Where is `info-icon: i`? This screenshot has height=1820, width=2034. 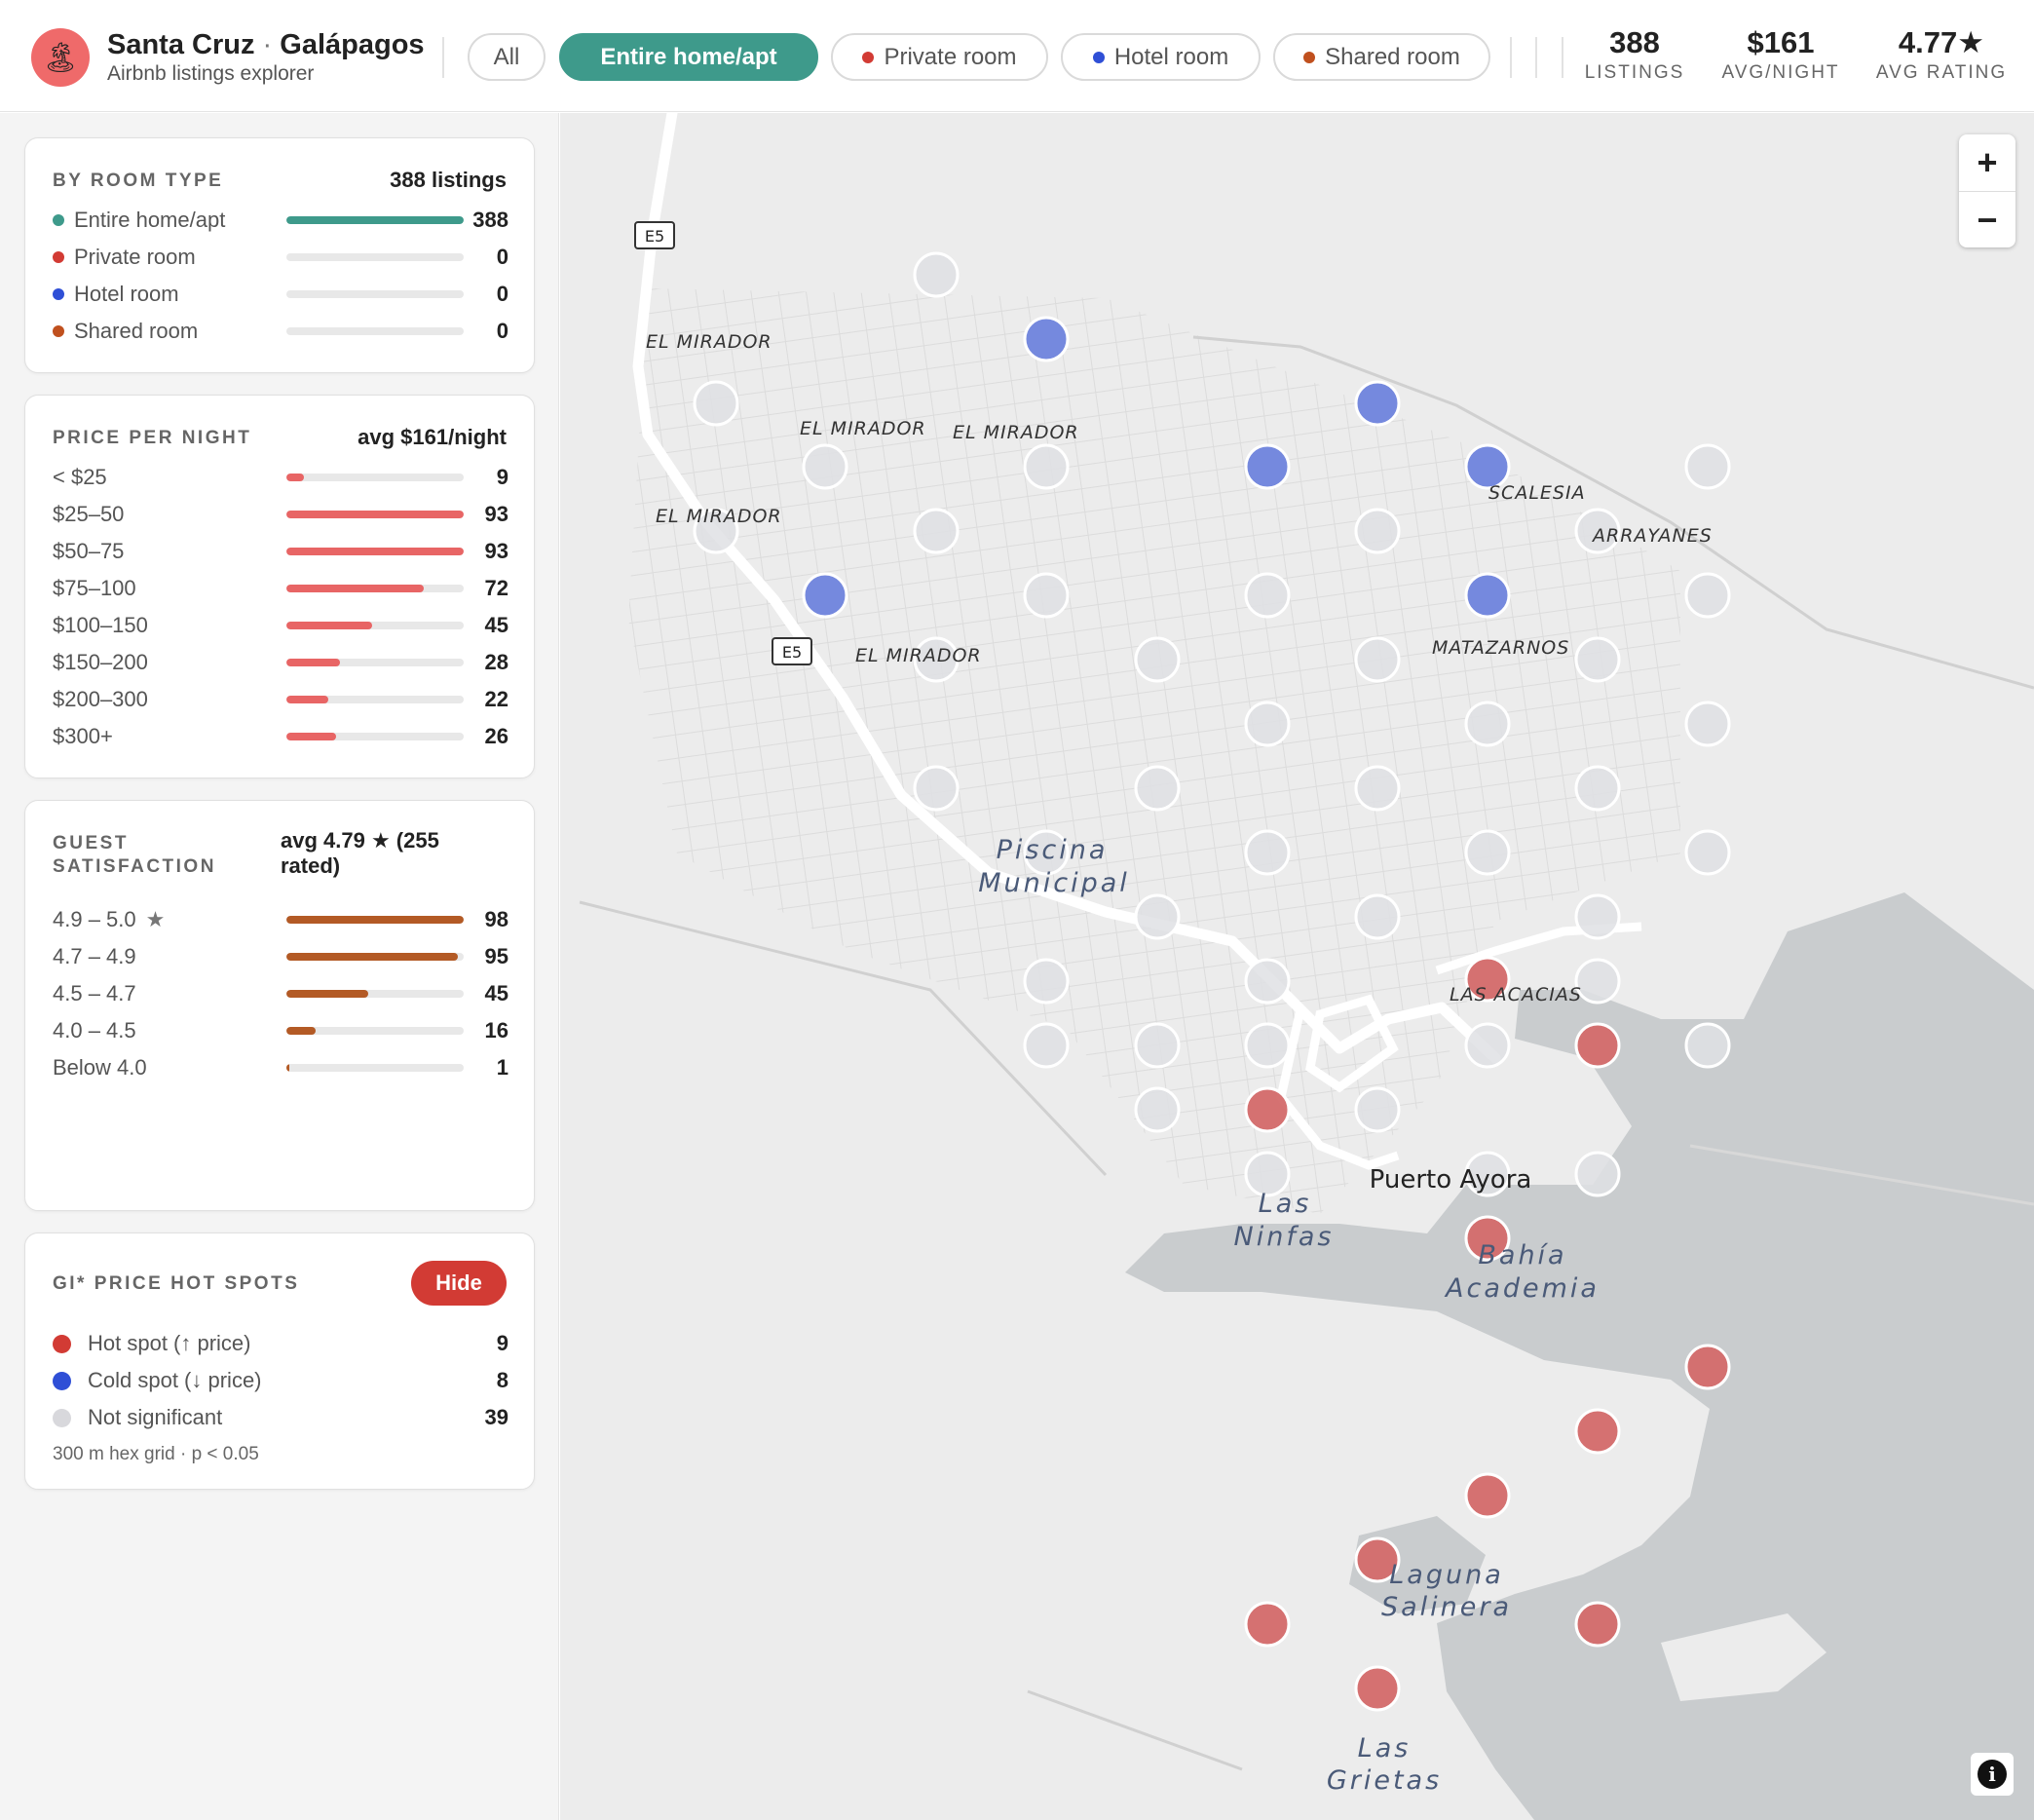 info-icon: i is located at coordinates (1992, 1774).